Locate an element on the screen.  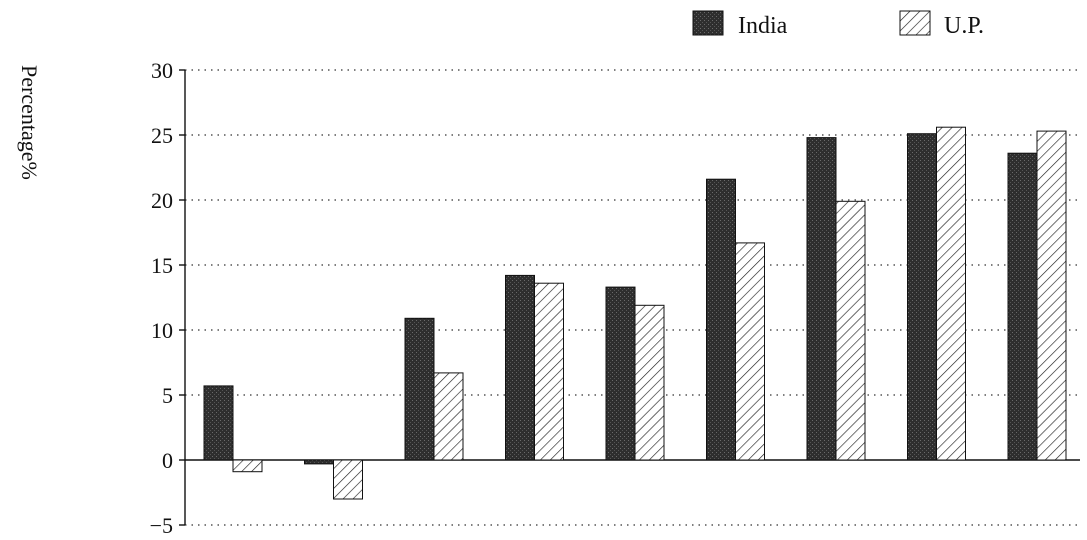
y-tick-label: −5 is located at coordinates (161, 524).